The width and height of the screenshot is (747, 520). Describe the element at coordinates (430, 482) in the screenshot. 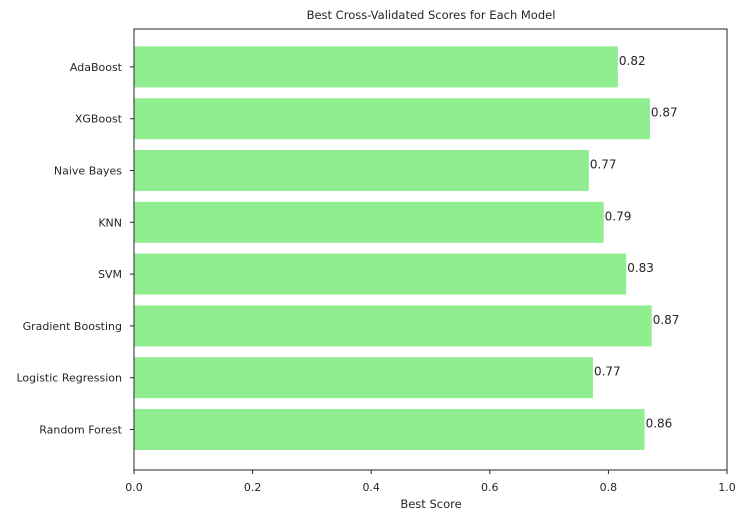

I see `x-axis-ticks: 0.0 0.2 0.4 0.6 0.8 1.0` at that location.